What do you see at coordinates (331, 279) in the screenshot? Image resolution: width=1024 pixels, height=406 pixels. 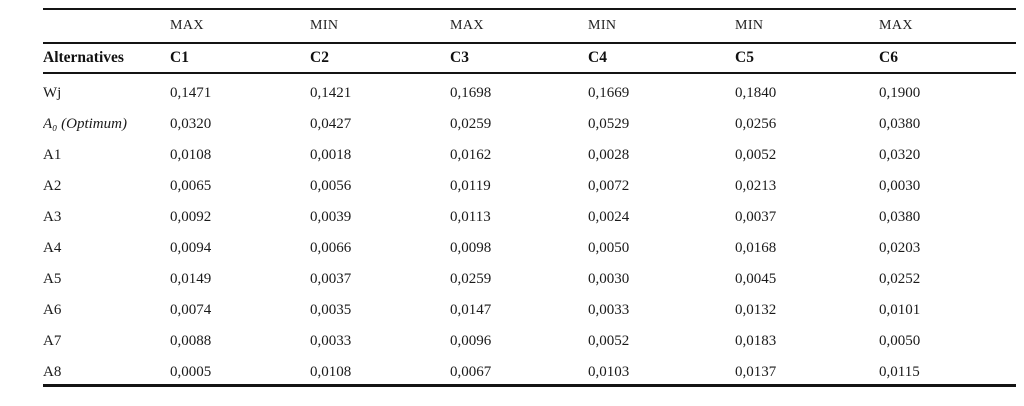 I see `cell-value: 0,0037` at bounding box center [331, 279].